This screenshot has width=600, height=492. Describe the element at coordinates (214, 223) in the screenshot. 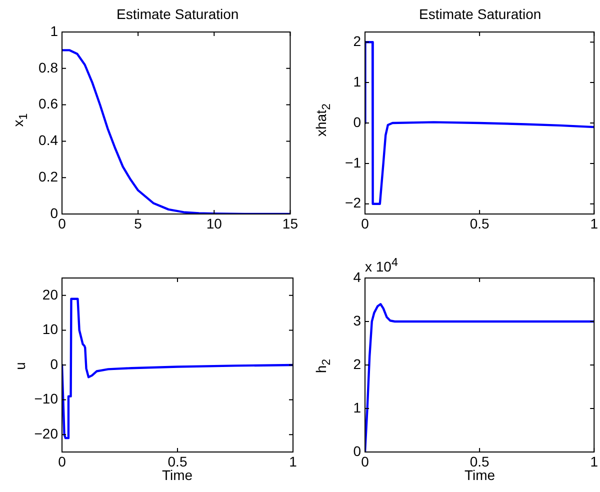

I see `x-tick-label: 10` at that location.